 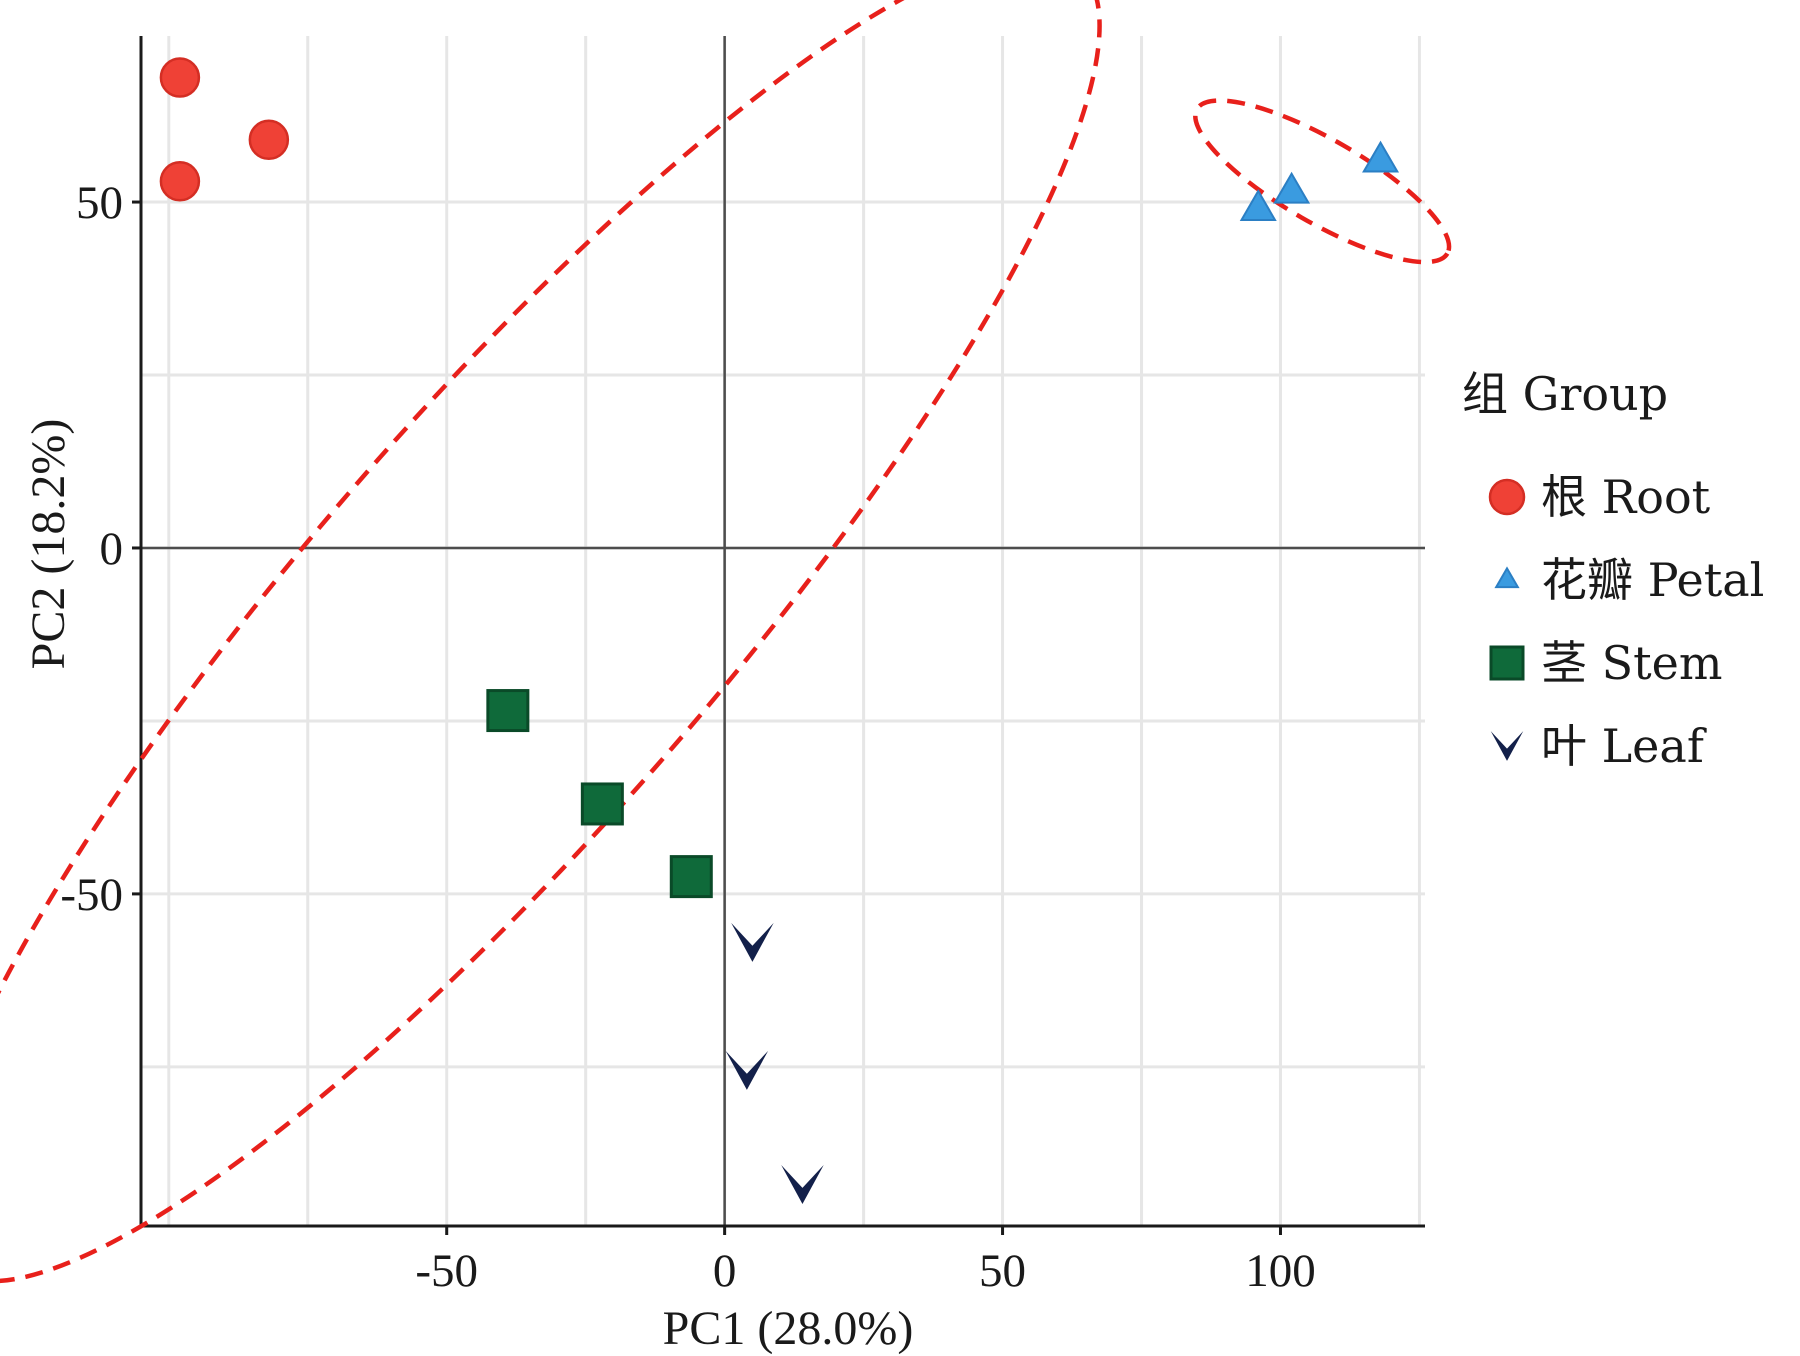 What do you see at coordinates (1626, 621) in the screenshot?
I see `legend-items: 根 Root 花瓣 Petal 茎 Stem 叶 Leaf` at bounding box center [1626, 621].